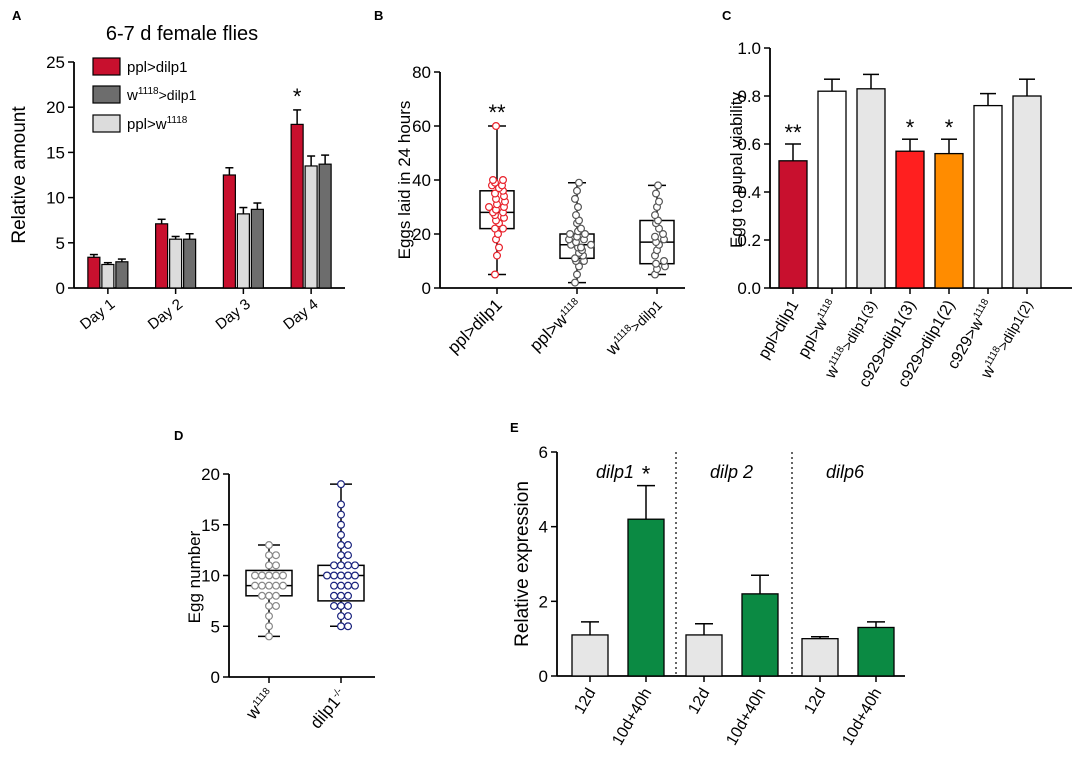 The width and height of the screenshot is (1084, 757). I want to click on panel-e-group-title: dilp1, so click(615, 472).